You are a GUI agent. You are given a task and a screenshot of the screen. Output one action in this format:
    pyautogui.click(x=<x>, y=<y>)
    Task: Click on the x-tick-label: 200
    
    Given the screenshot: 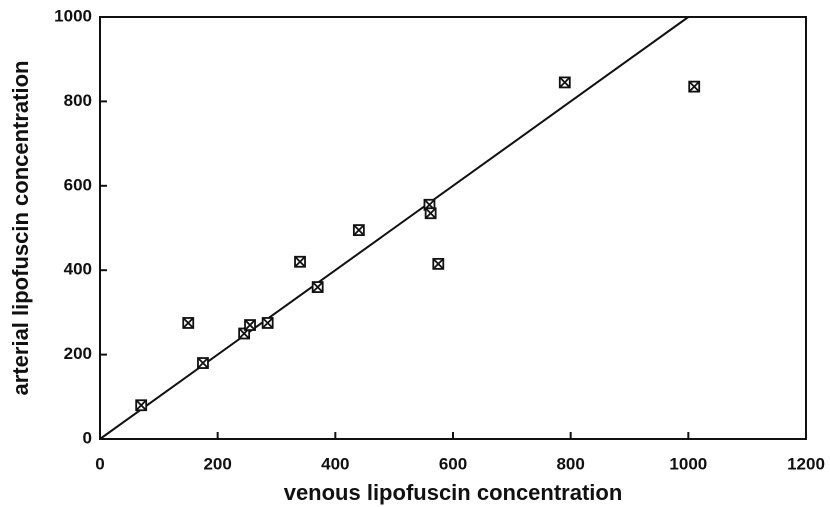 What is the action you would take?
    pyautogui.click(x=217, y=463)
    